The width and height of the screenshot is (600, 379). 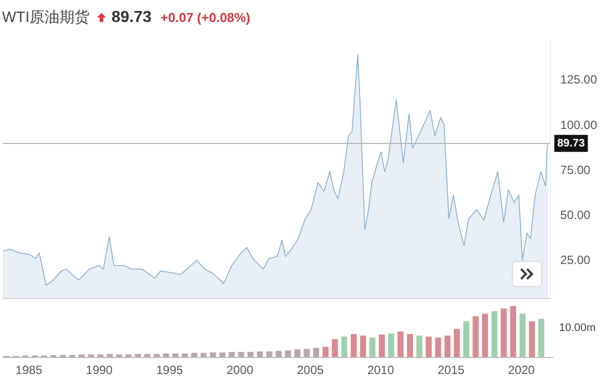 I want to click on x-tick-label: 2005, so click(x=310, y=370).